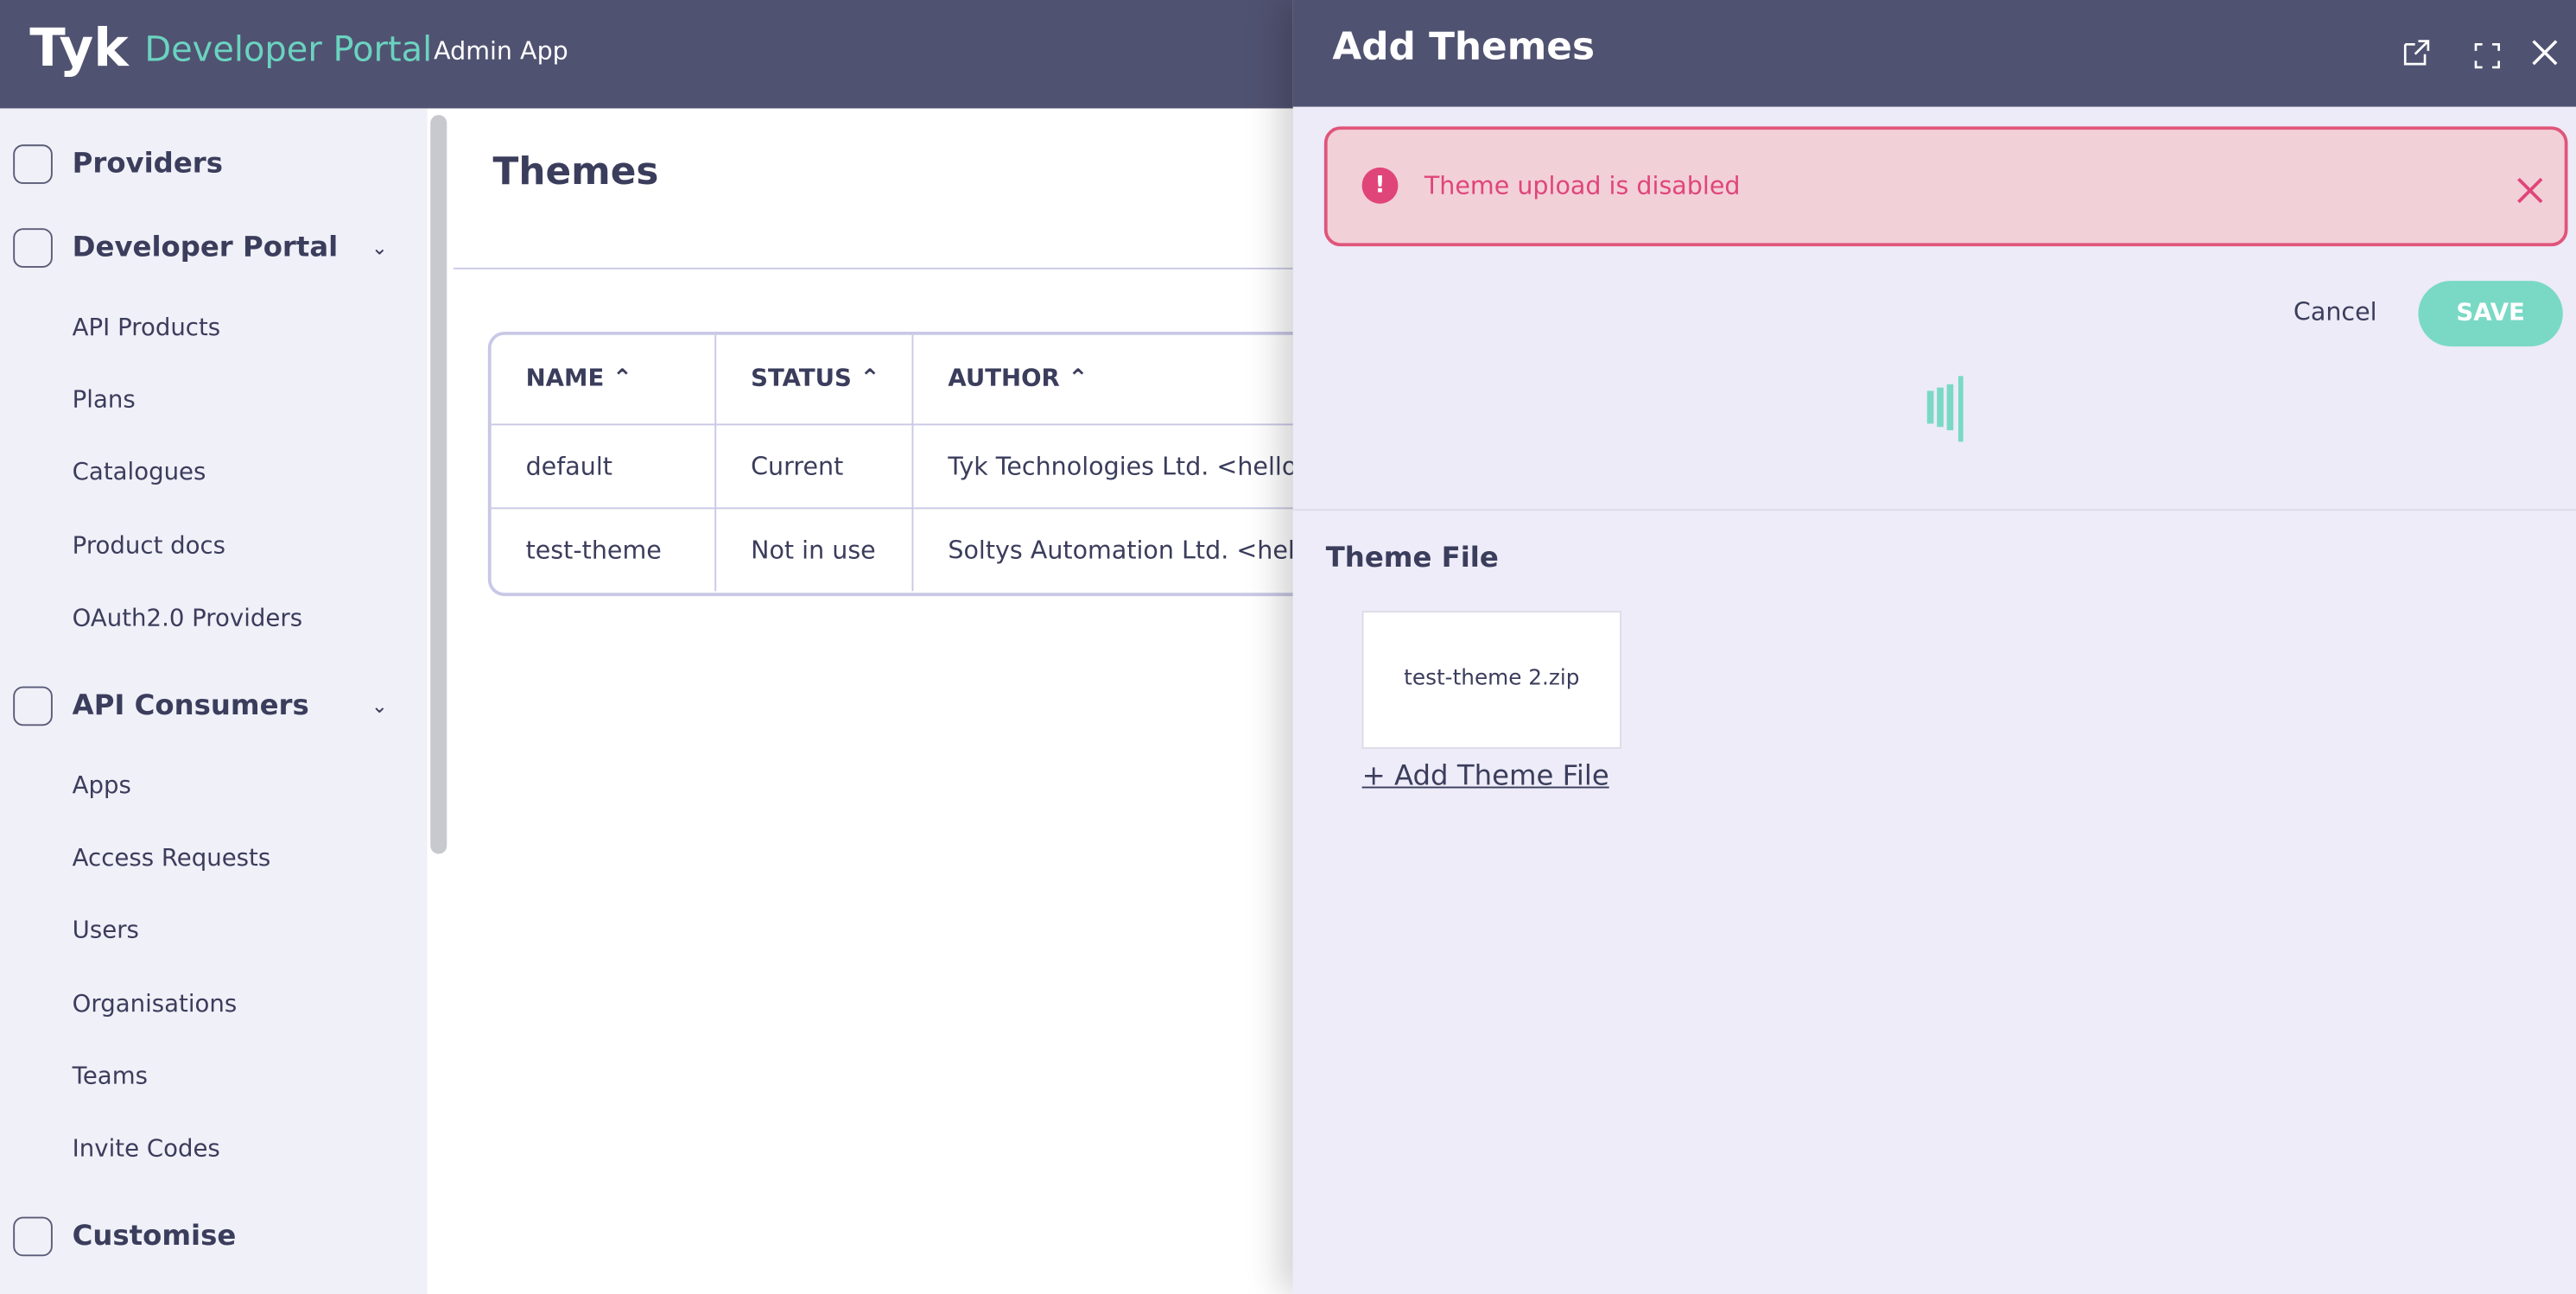 This screenshot has height=1294, width=2576. What do you see at coordinates (1945, 186) in the screenshot?
I see `error-alert: ! Theme upload is disabled` at bounding box center [1945, 186].